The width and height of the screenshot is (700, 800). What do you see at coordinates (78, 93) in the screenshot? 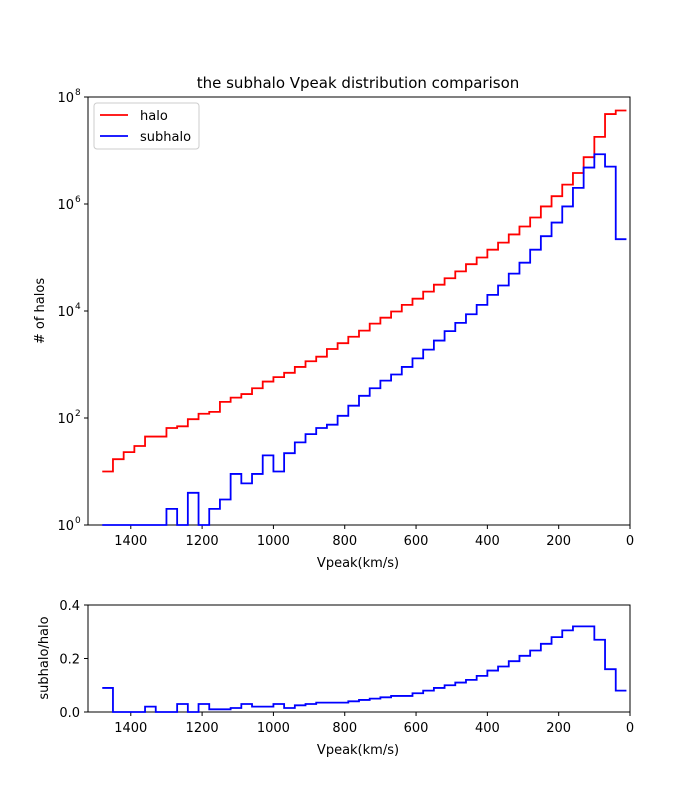
I see `main-y-tick-exponent: 8` at bounding box center [78, 93].